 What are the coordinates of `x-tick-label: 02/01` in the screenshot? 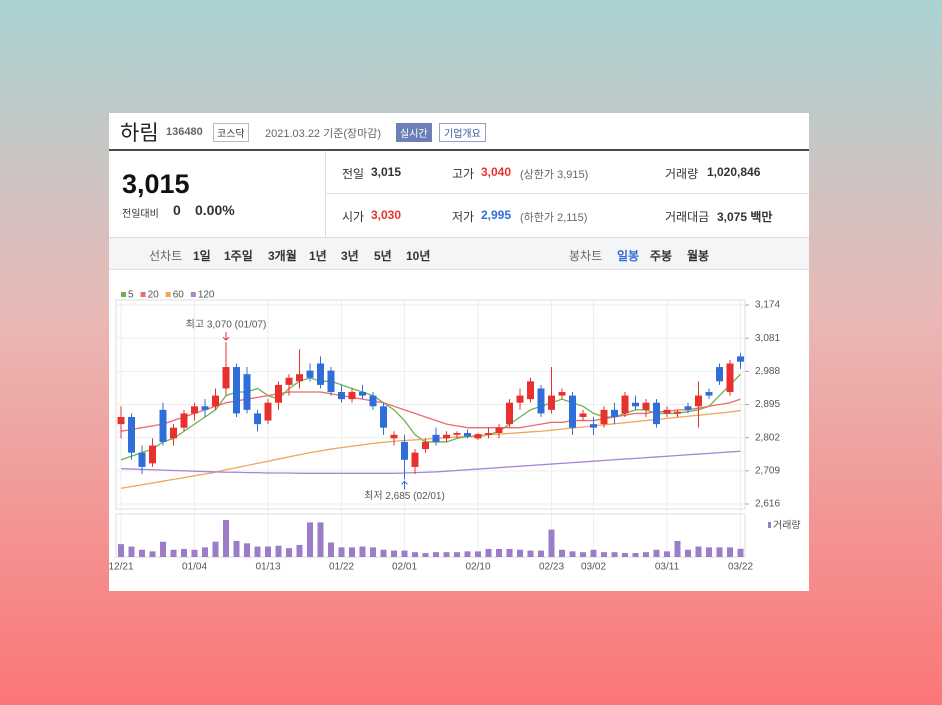 It's located at (404, 567).